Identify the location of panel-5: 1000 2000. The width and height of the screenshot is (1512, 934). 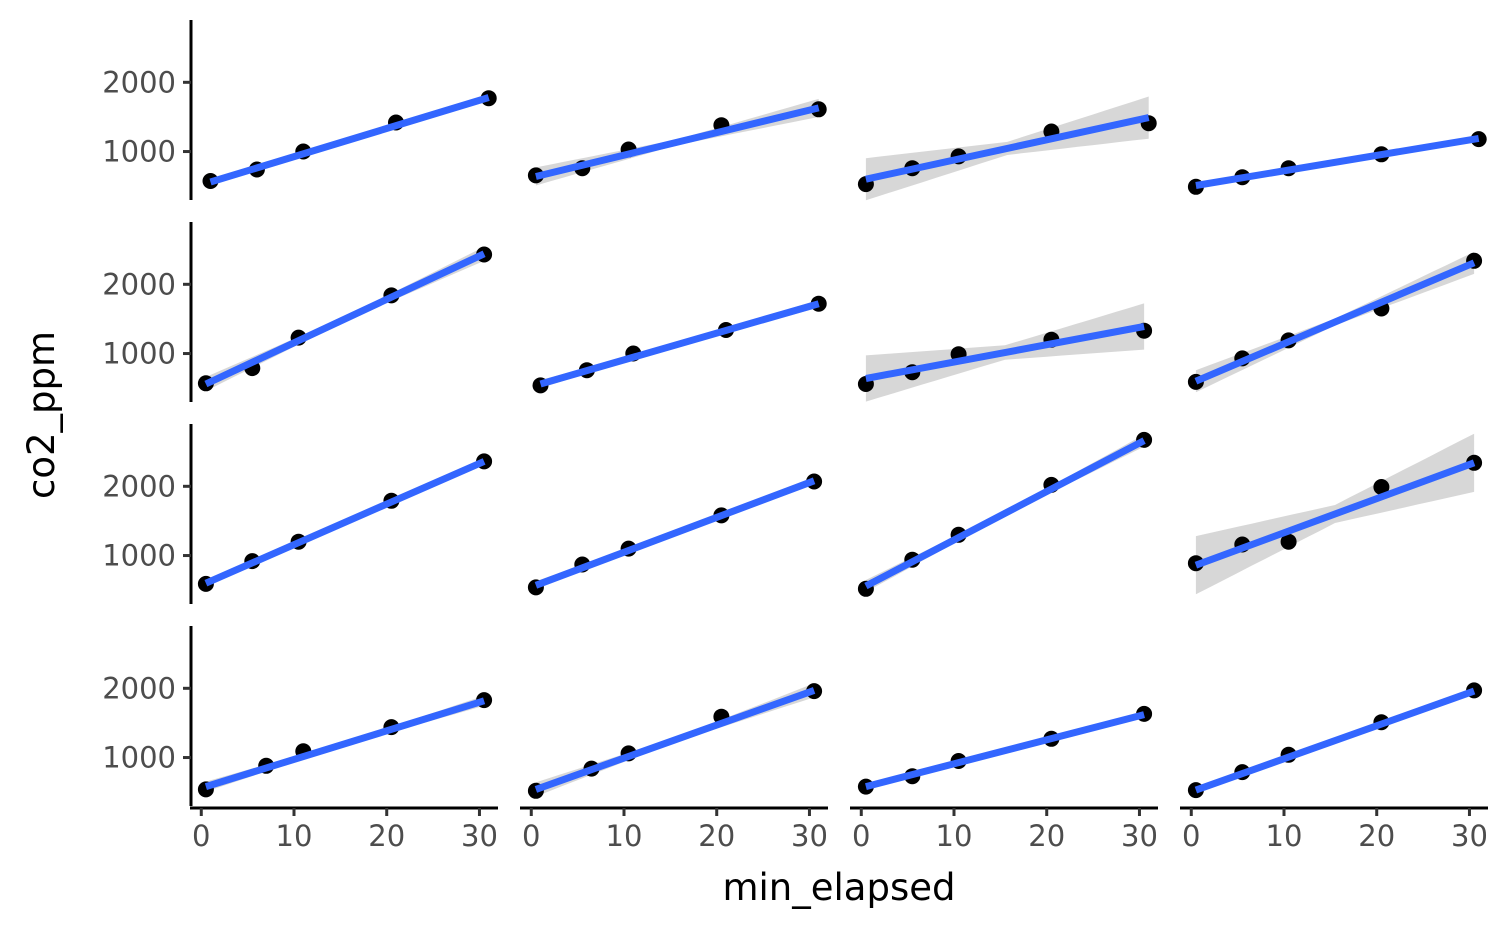
(297, 312).